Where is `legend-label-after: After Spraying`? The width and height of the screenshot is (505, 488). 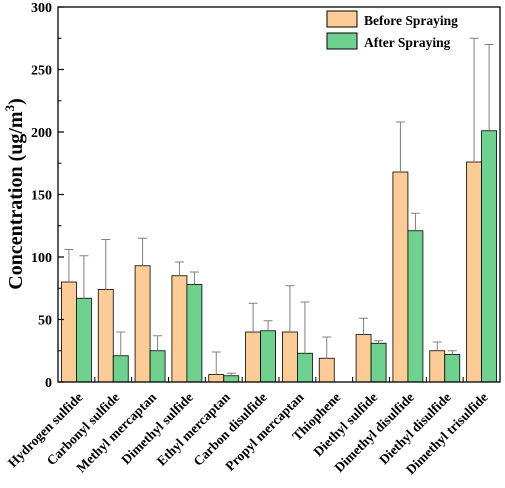 legend-label-after: After Spraying is located at coordinates (407, 42).